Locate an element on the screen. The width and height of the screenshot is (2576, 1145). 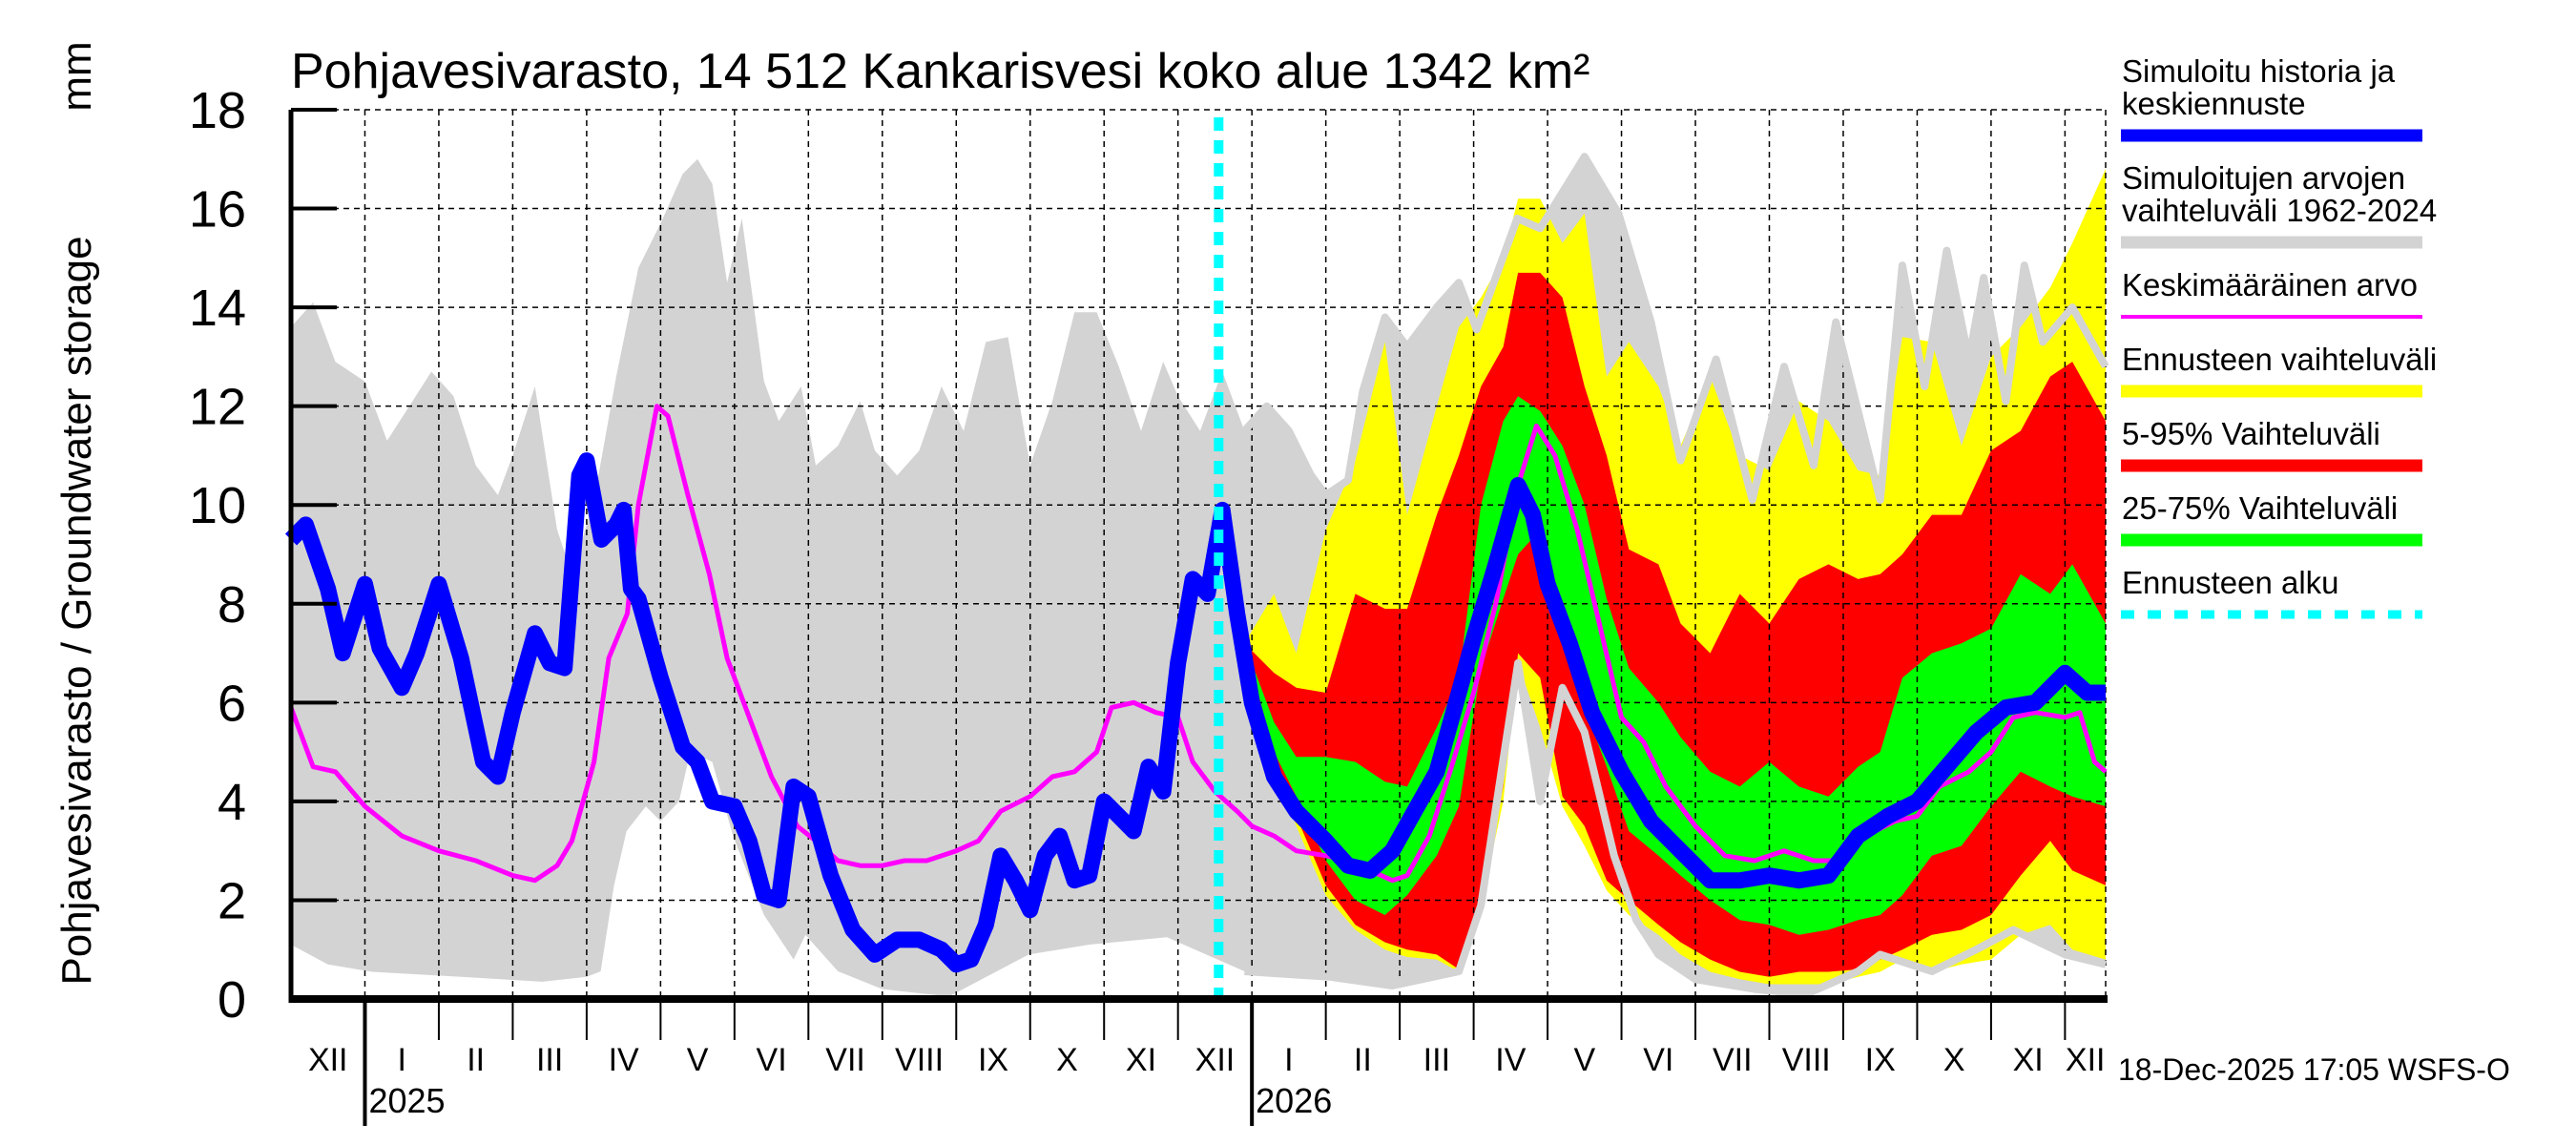
y-tick-label: 12 is located at coordinates (217, 407).